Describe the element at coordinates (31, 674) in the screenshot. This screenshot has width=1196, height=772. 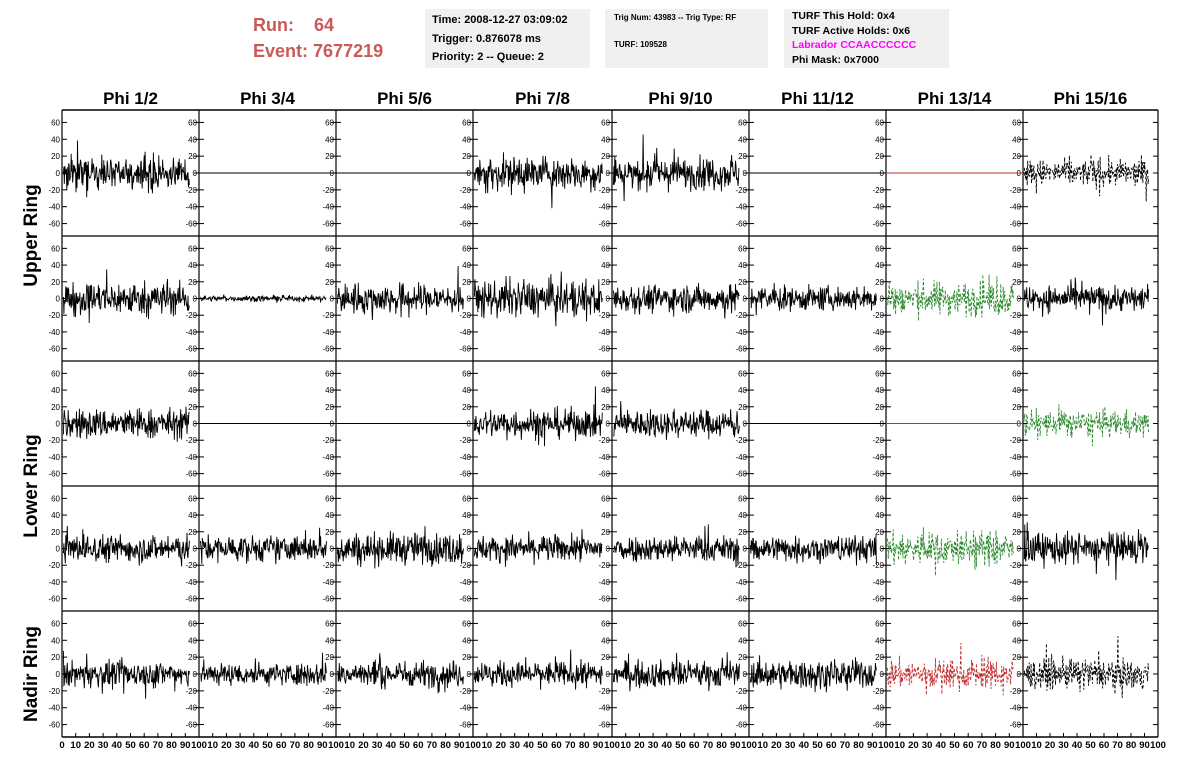
I see `row-title: Nadir Ring` at that location.